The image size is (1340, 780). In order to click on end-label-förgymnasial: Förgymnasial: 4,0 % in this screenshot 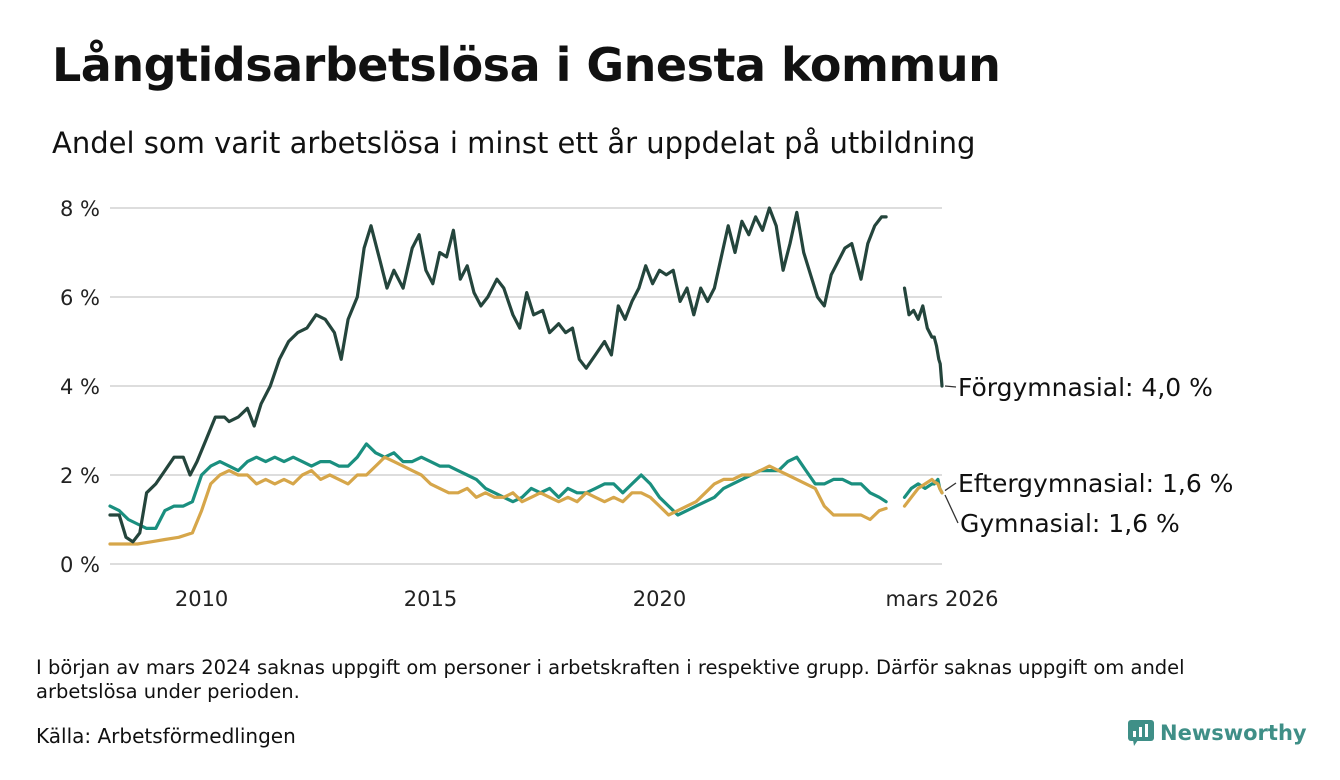, I will do `click(1085, 387)`.